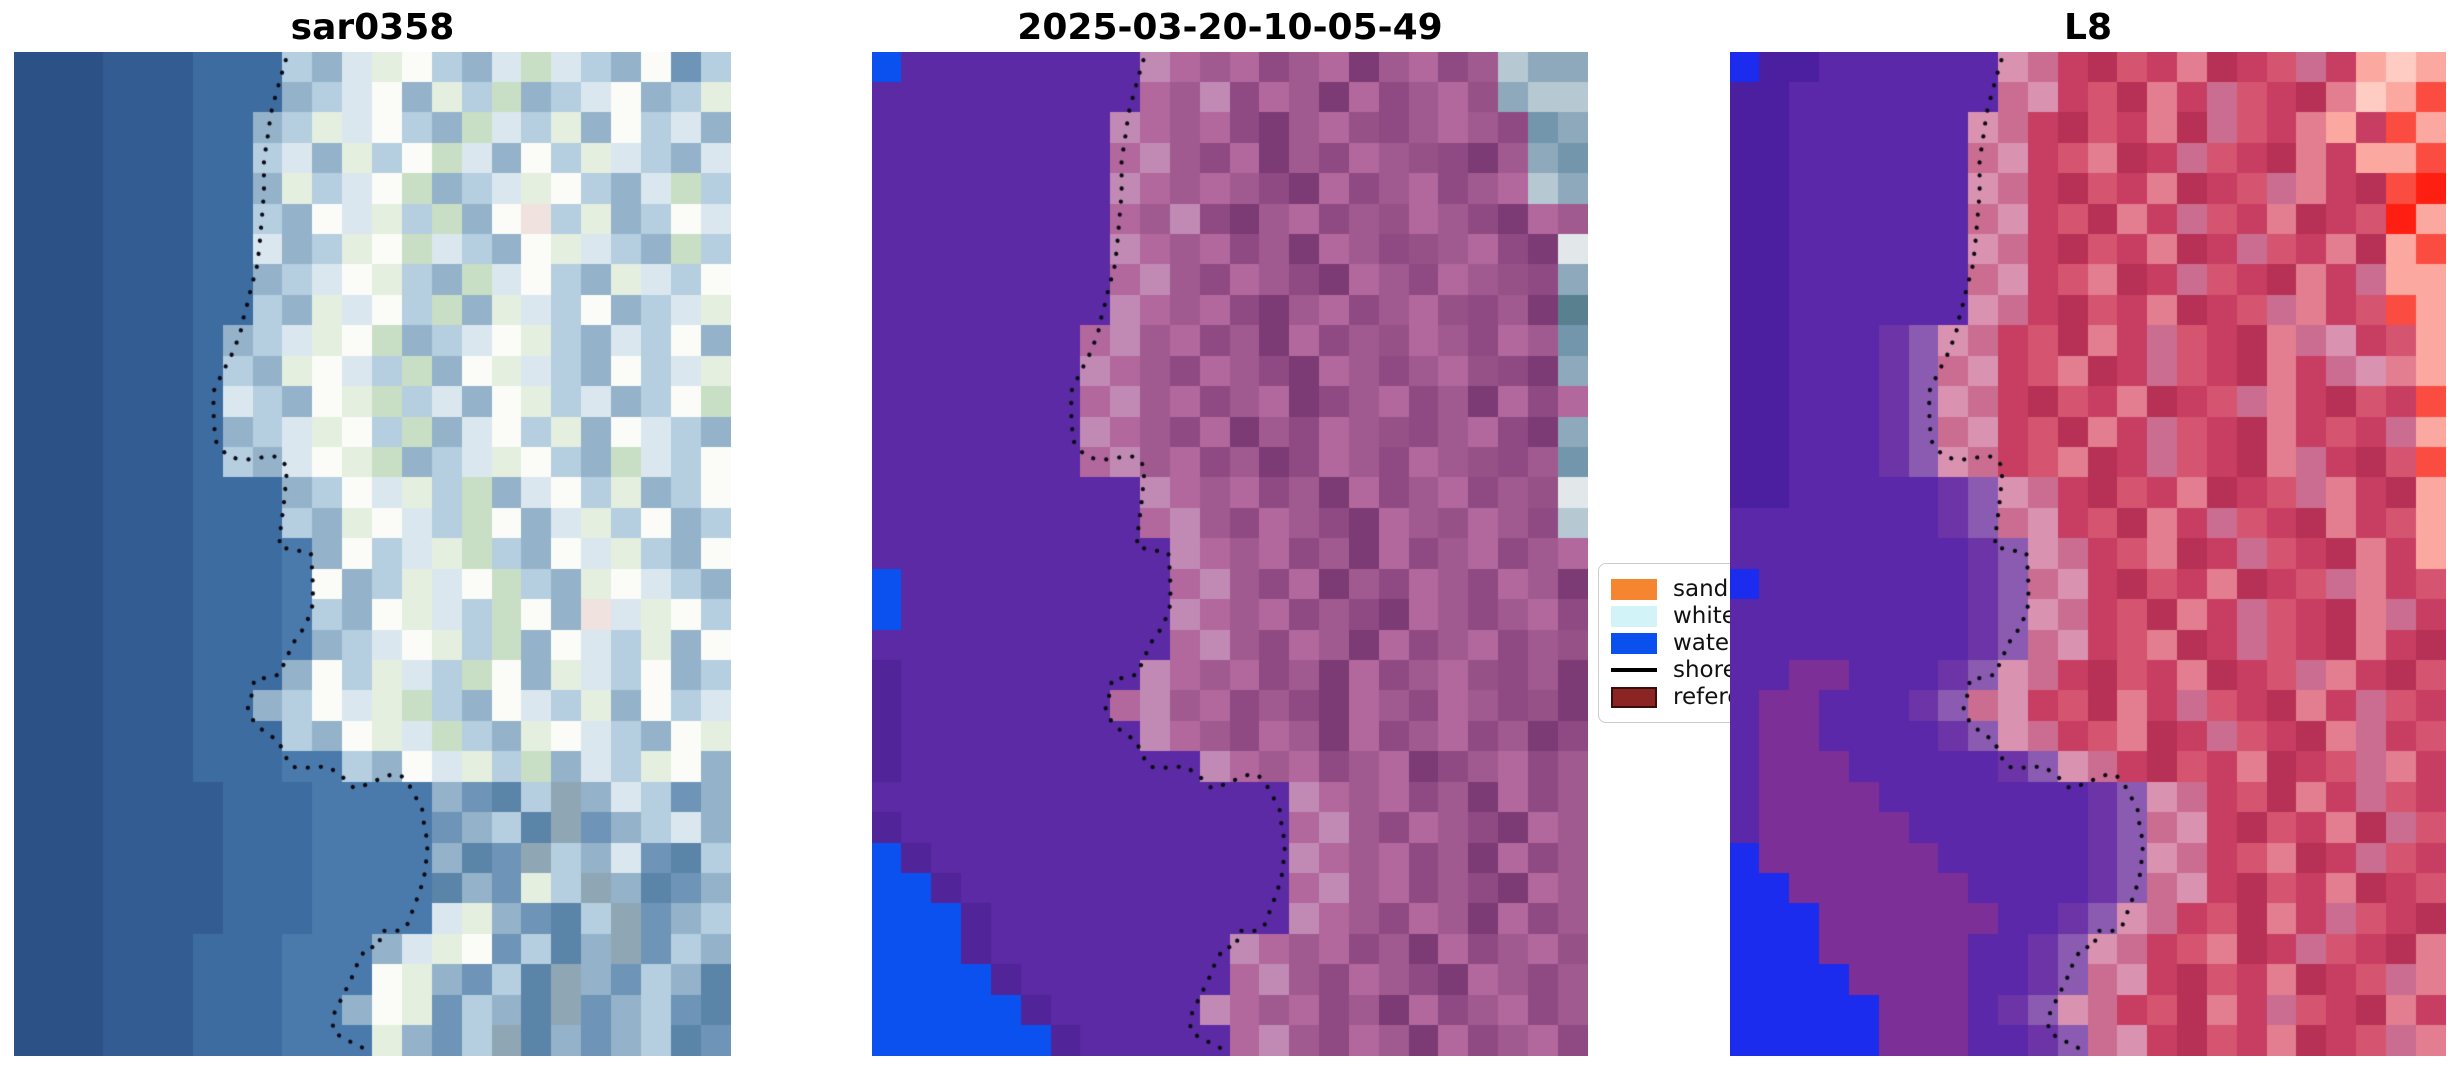  What do you see at coordinates (1634, 589) in the screenshot?
I see `sand-swatch-icon` at bounding box center [1634, 589].